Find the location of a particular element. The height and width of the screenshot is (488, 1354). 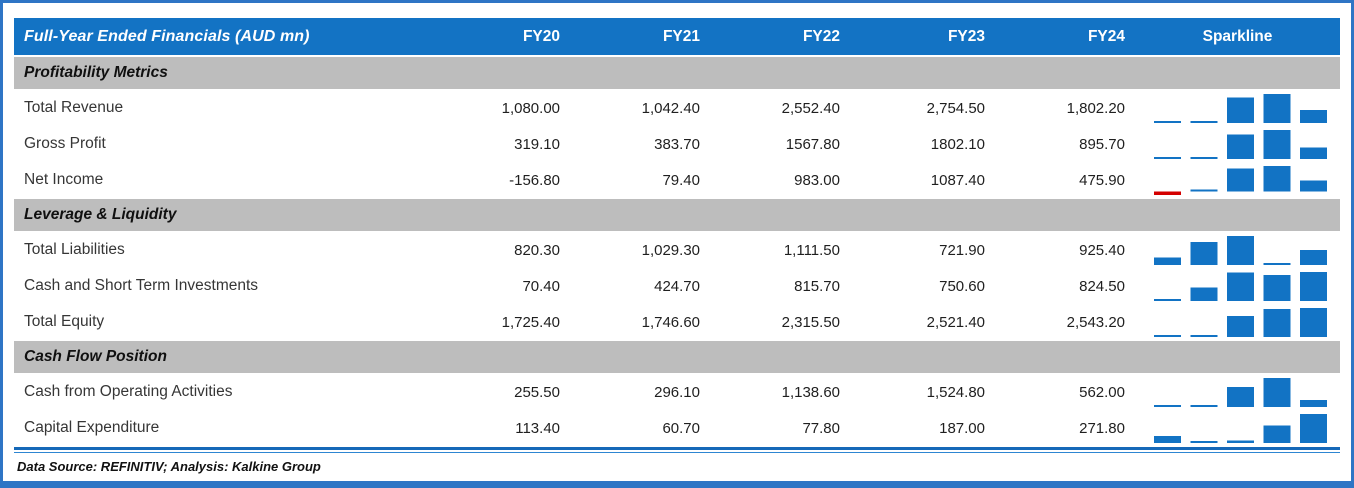

value-cell-fy23: 721.90 is located at coordinates (962, 250).